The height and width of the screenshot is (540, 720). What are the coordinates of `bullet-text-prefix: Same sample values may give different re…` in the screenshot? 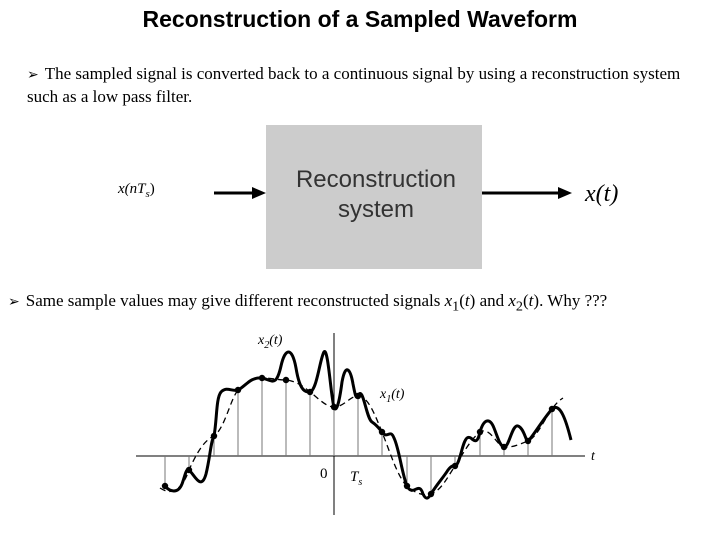 It's located at (235, 300).